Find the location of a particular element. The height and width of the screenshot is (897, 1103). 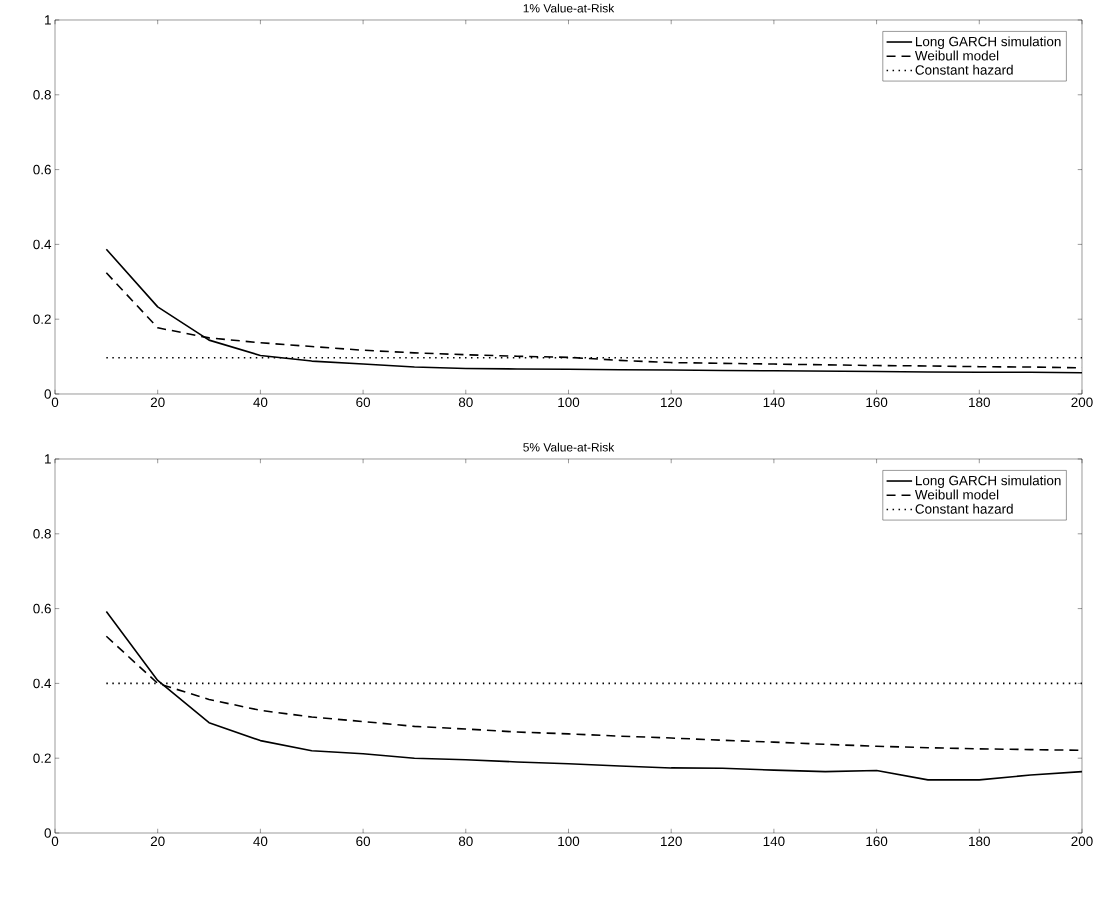

chart-title: 5% Value-at-Risk is located at coordinates (569, 447).